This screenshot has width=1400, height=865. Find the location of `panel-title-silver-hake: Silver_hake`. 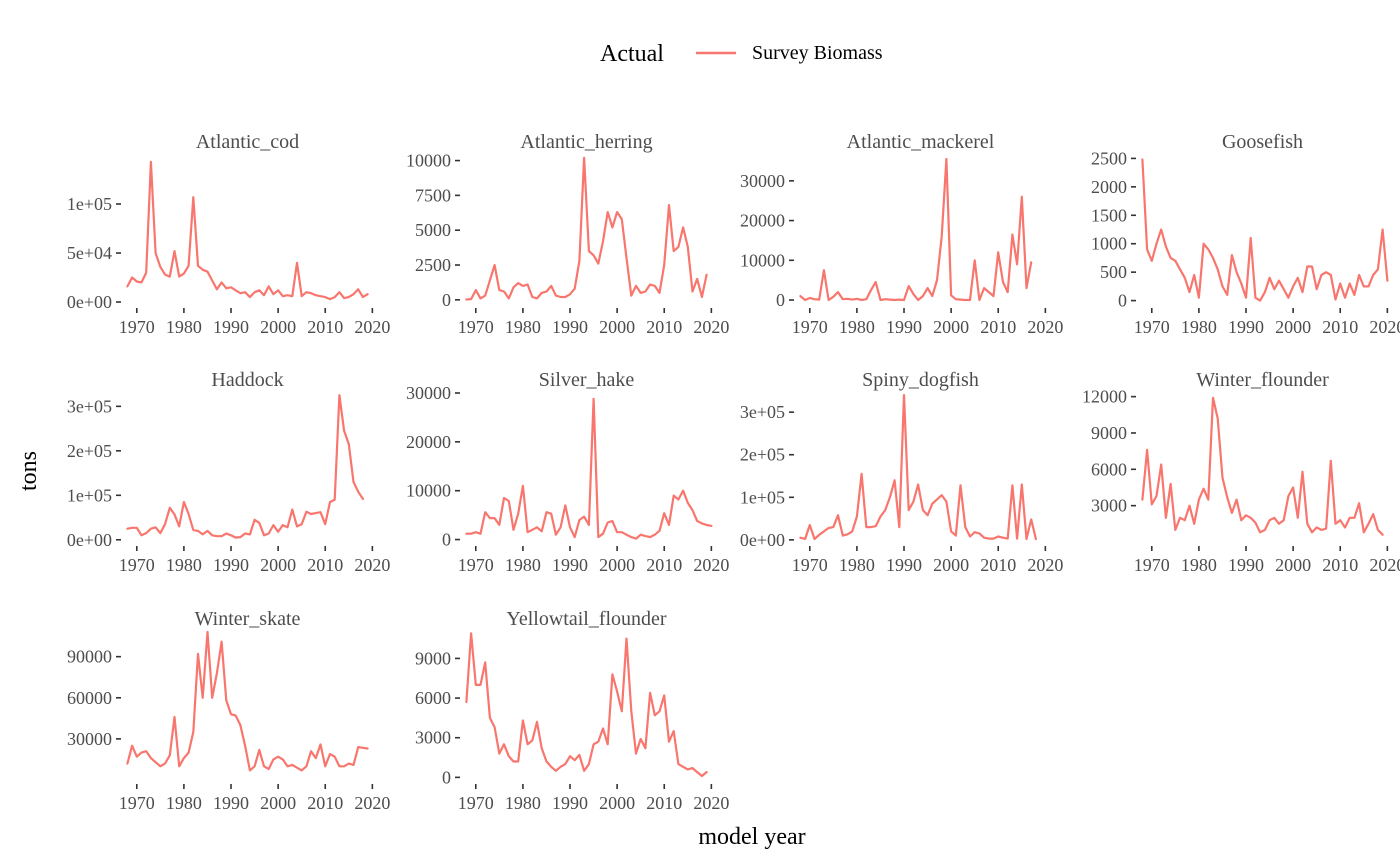

panel-title-silver-hake: Silver_hake is located at coordinates (587, 380).